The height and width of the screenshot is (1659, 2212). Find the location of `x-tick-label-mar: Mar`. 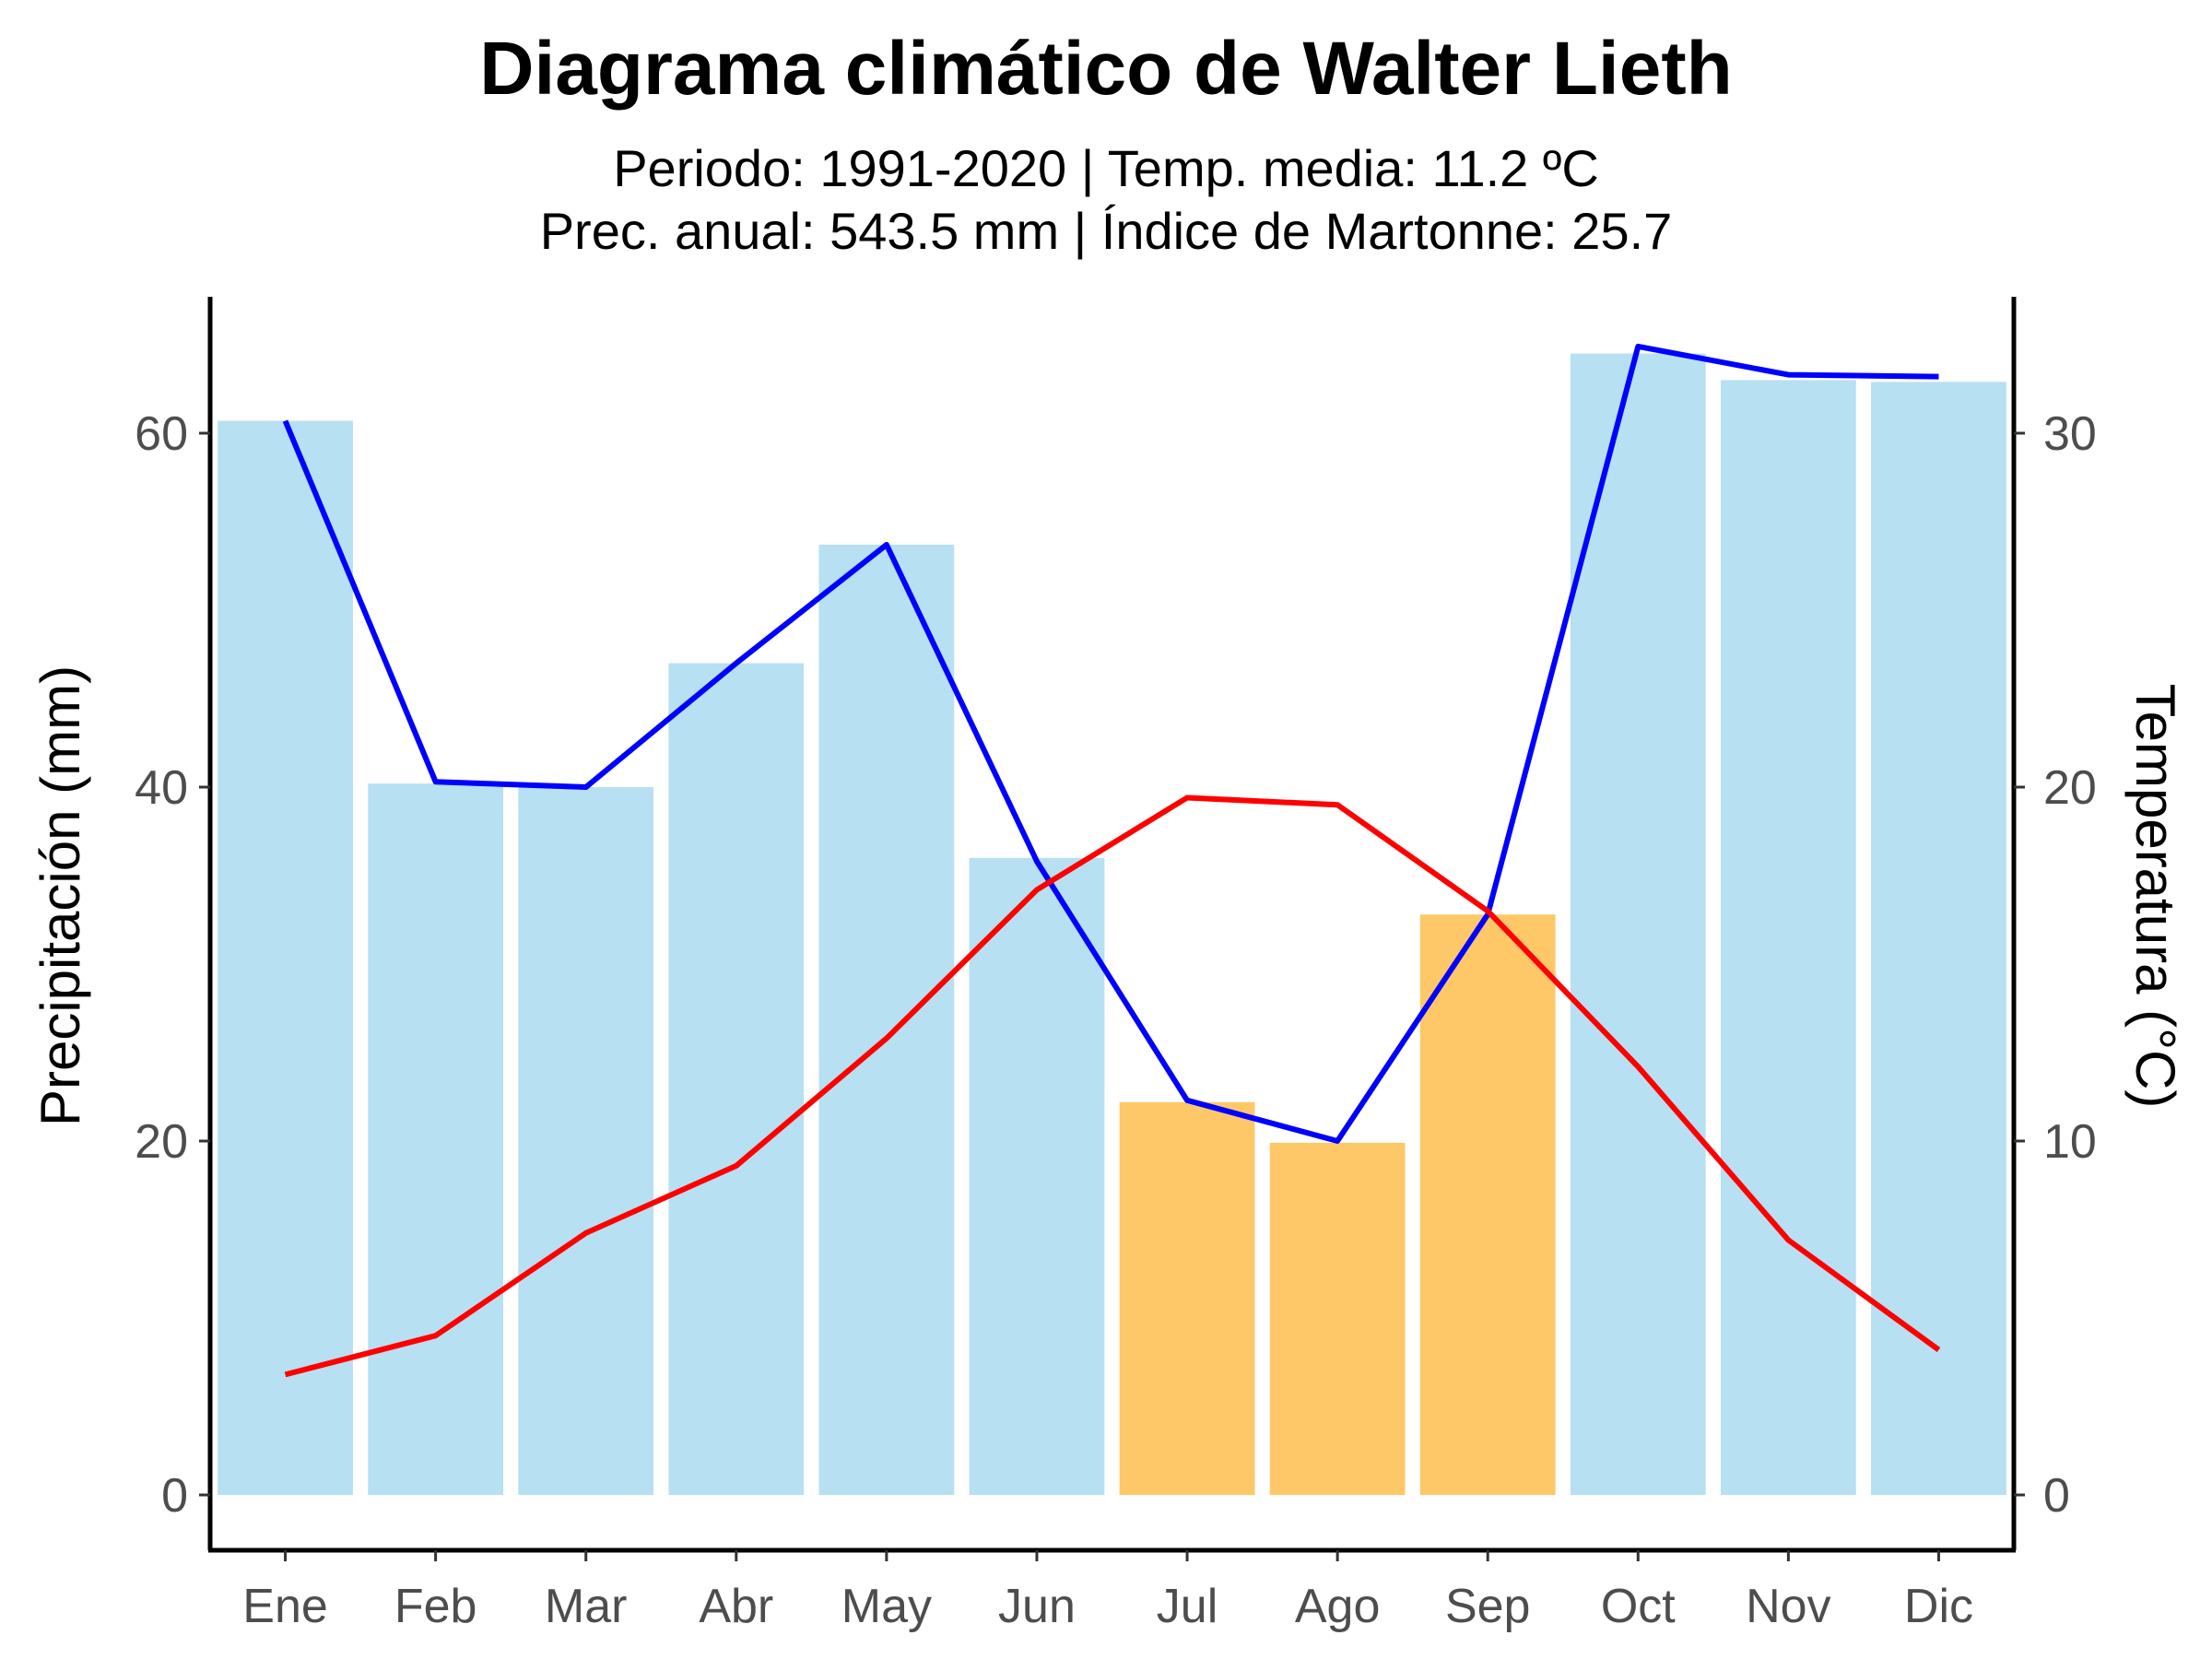

x-tick-label-mar: Mar is located at coordinates (586, 1606).